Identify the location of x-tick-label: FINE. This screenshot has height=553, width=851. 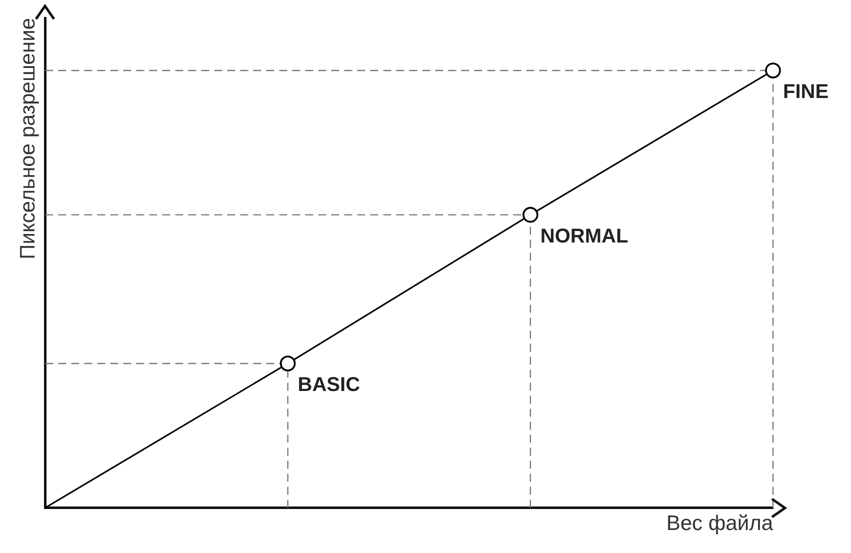
(806, 91).